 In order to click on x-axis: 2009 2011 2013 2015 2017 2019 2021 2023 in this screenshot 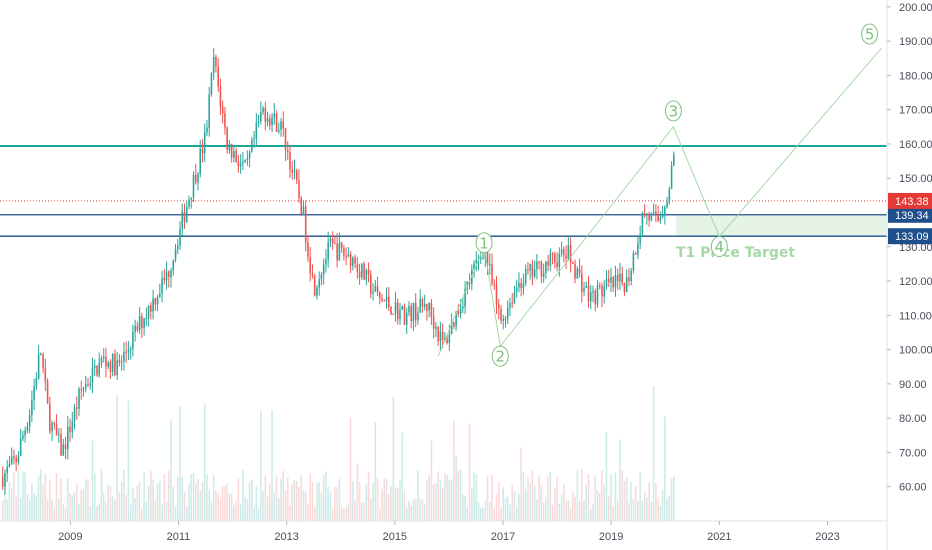, I will do `click(449, 532)`.